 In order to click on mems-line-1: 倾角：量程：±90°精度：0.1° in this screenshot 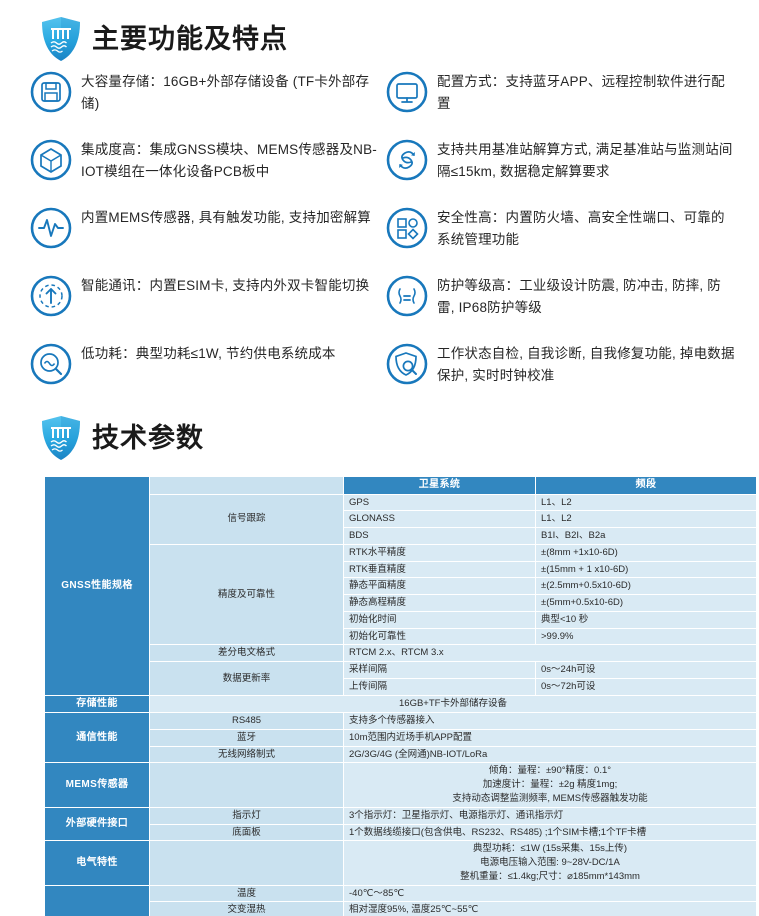, I will do `click(550, 771)`.